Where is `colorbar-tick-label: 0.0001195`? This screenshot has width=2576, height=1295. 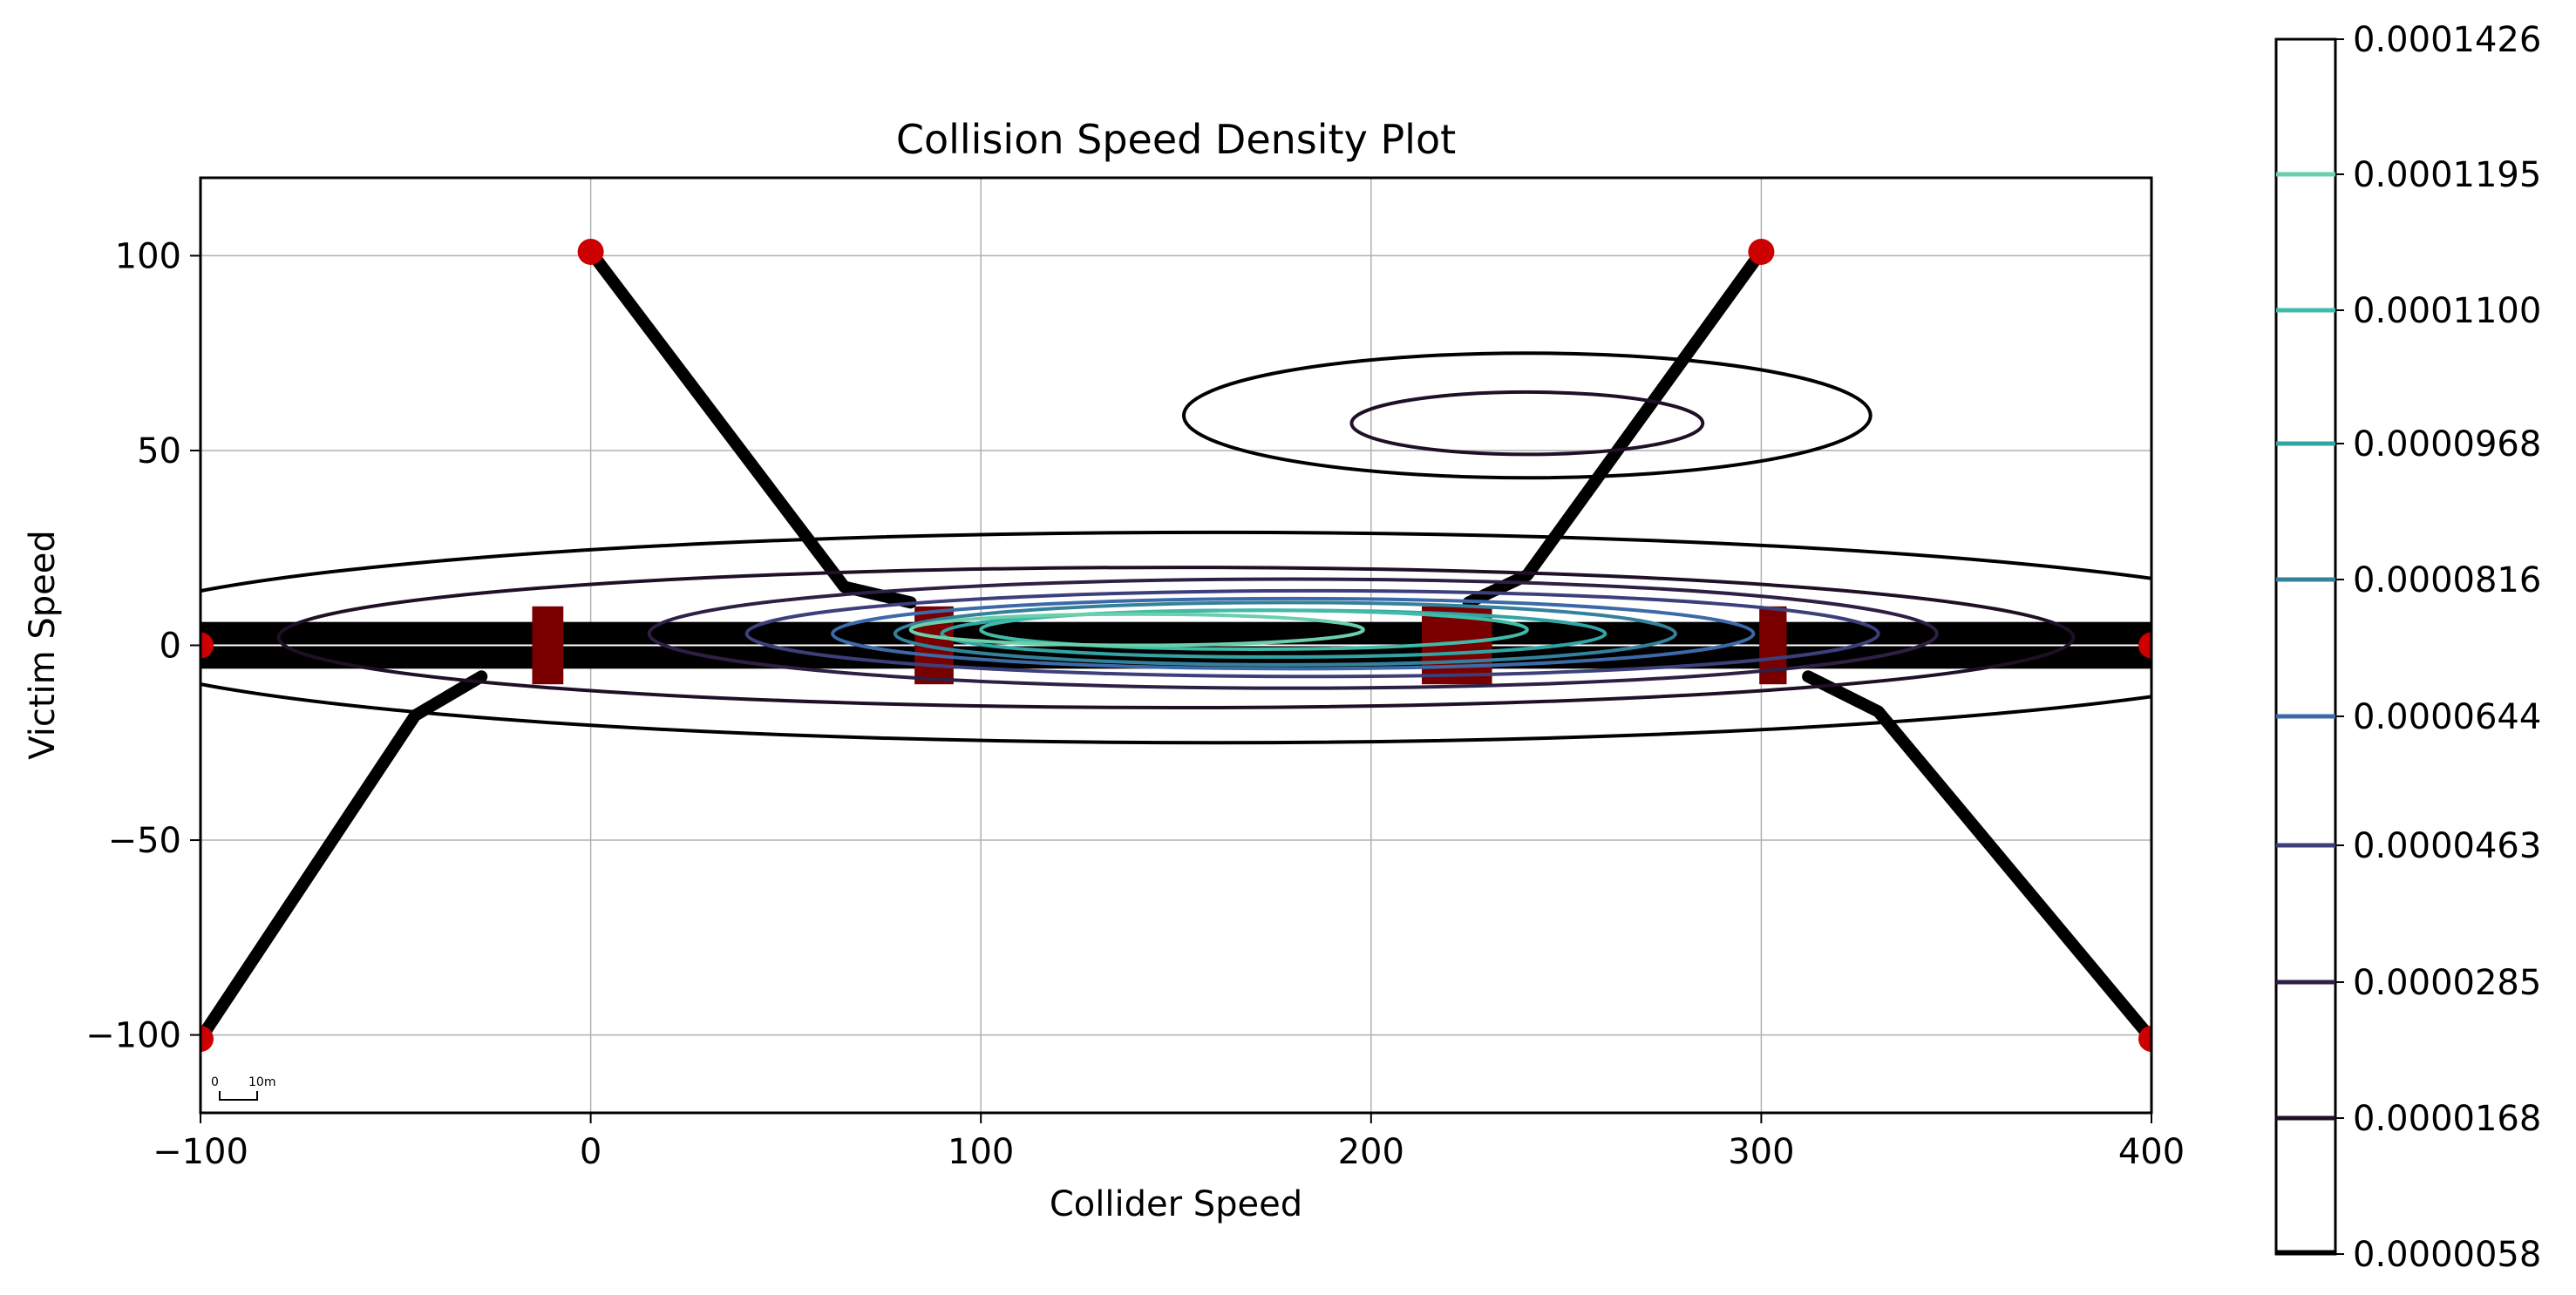
colorbar-tick-label: 0.0001195 is located at coordinates (2447, 175).